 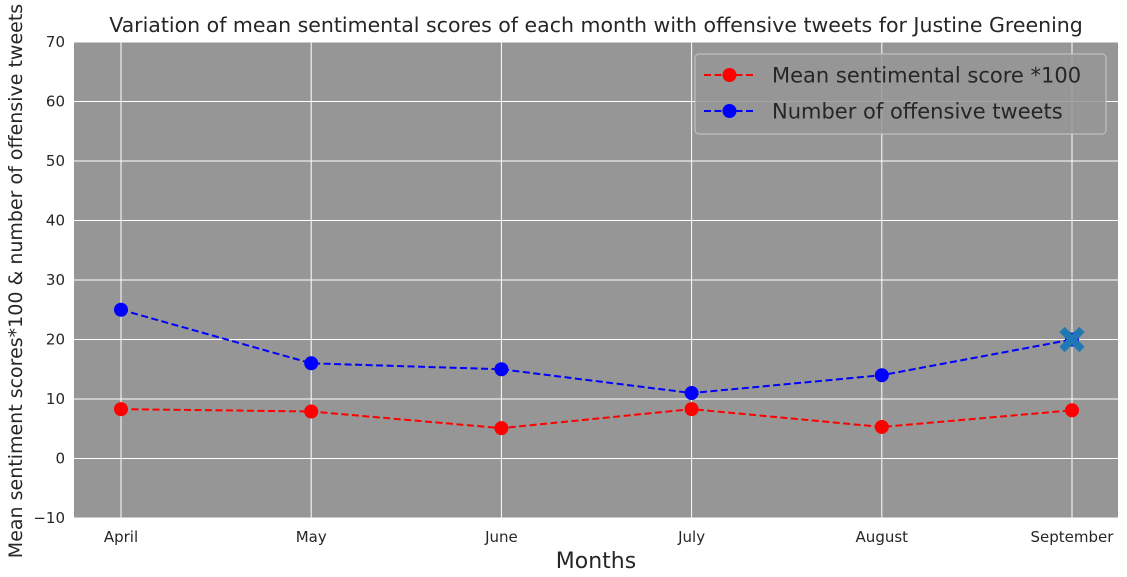 What do you see at coordinates (311, 537) in the screenshot?
I see `x-tick-label: May` at bounding box center [311, 537].